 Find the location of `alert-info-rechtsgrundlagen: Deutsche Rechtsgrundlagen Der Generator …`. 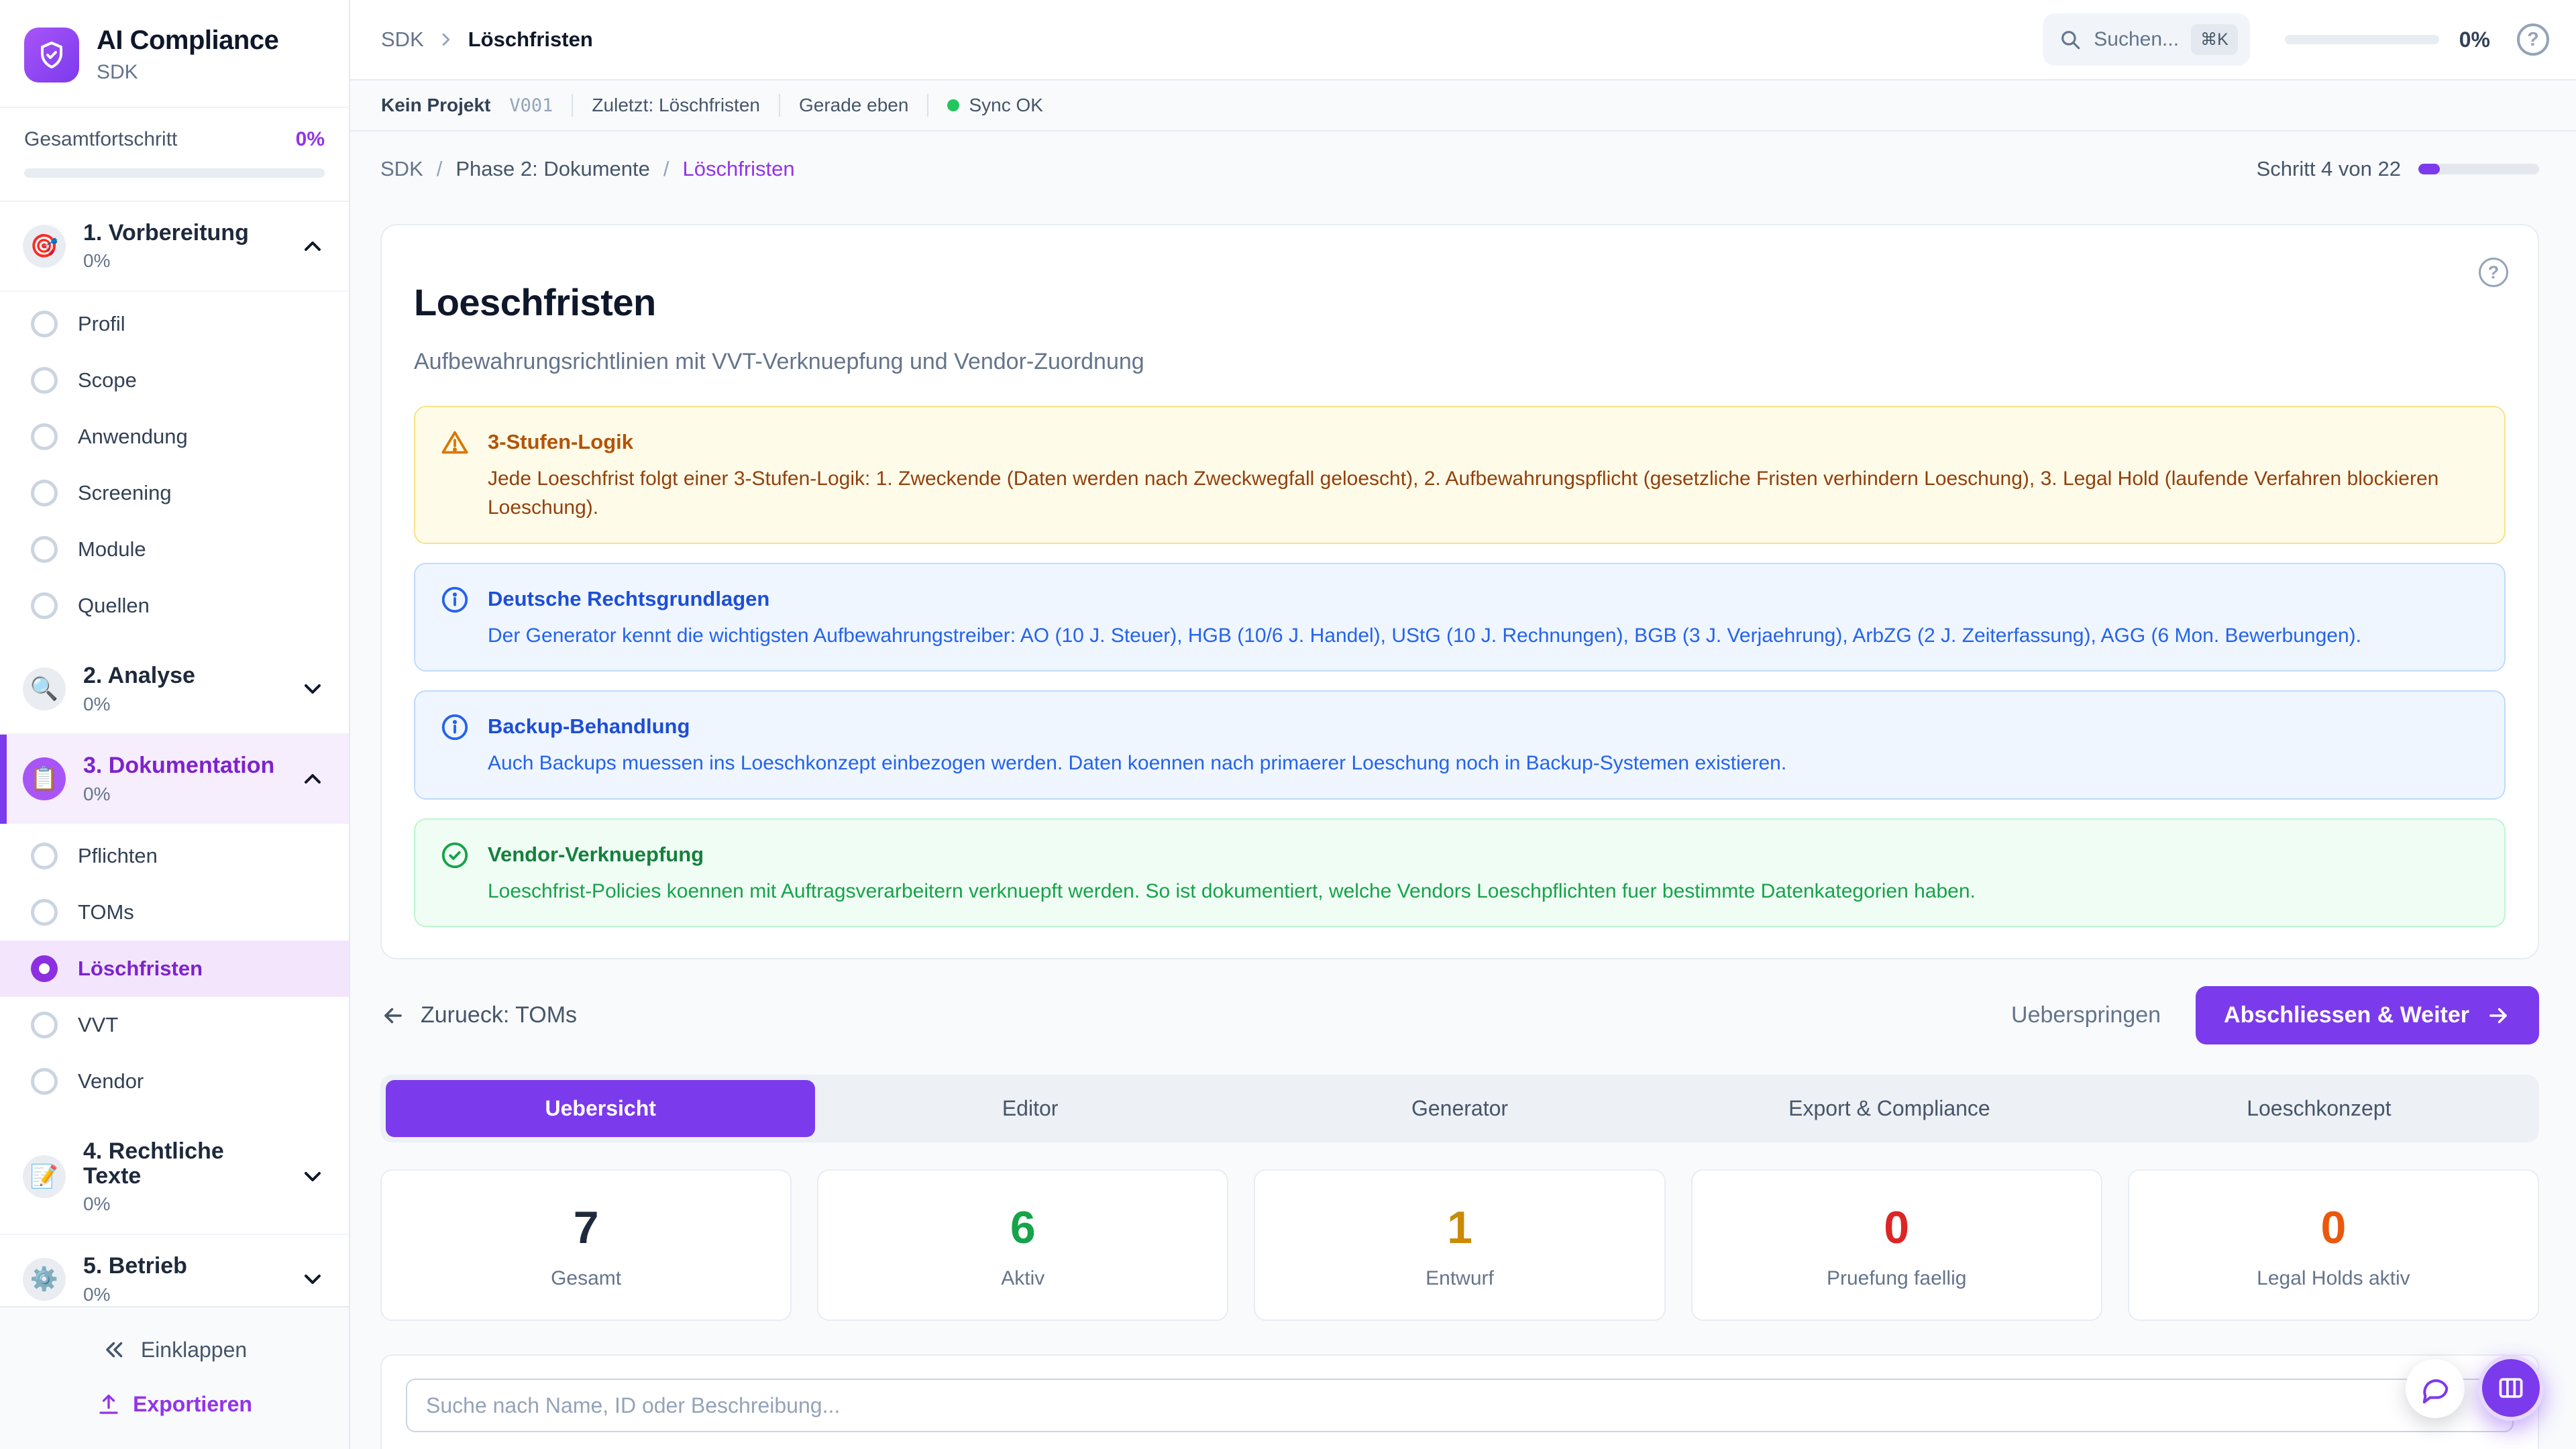

alert-info-rechtsgrundlagen: Deutsche Rechtsgrundlagen Der Generator … is located at coordinates (1460, 617).